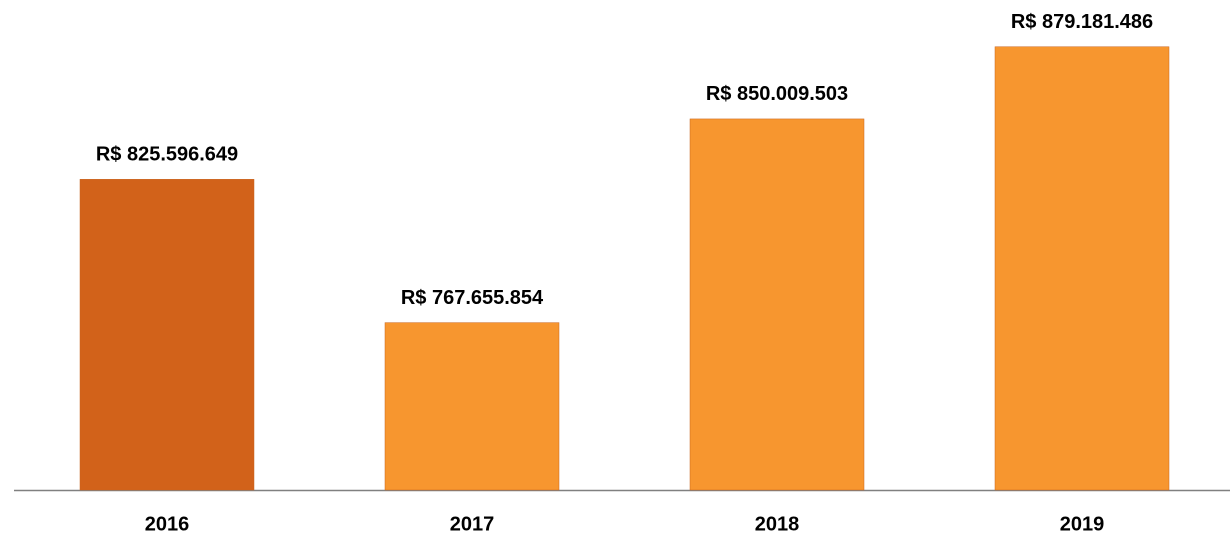 This screenshot has height=539, width=1230. Describe the element at coordinates (472, 524) in the screenshot. I see `x-tick-label: 2017` at that location.